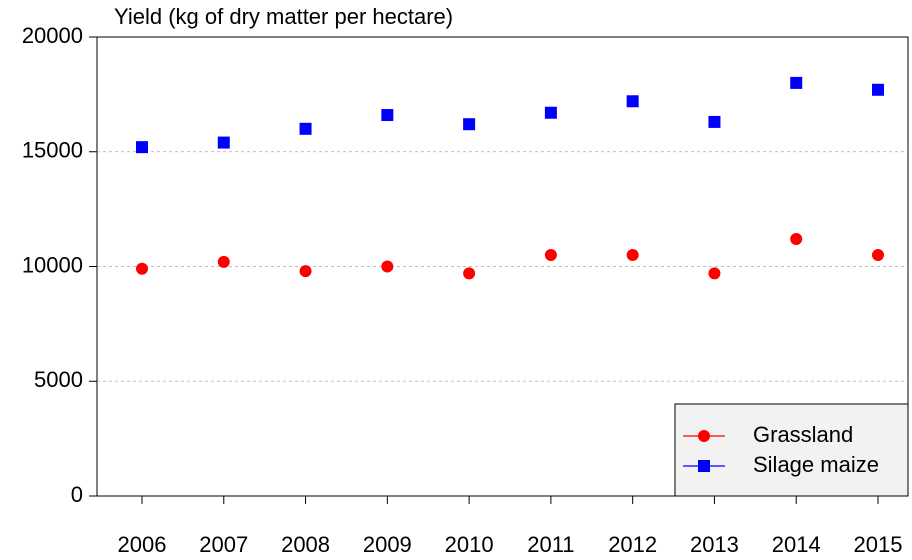 The width and height of the screenshot is (912, 560). Describe the element at coordinates (469, 544) in the screenshot. I see `x-tick-label: 2010` at that location.